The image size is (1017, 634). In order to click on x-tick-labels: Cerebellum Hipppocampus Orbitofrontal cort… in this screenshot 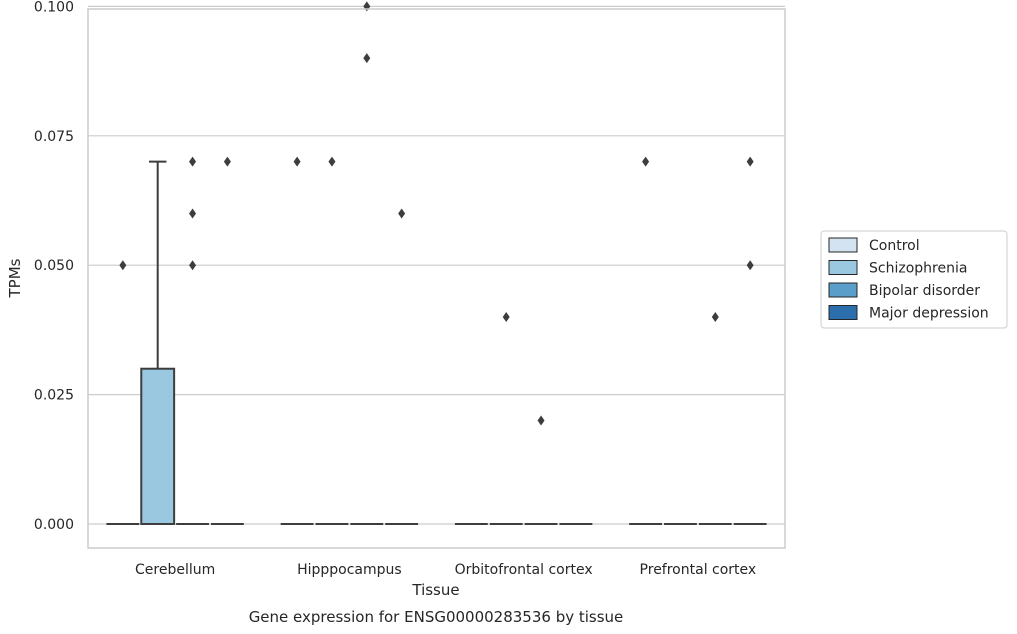, I will do `click(445, 570)`.